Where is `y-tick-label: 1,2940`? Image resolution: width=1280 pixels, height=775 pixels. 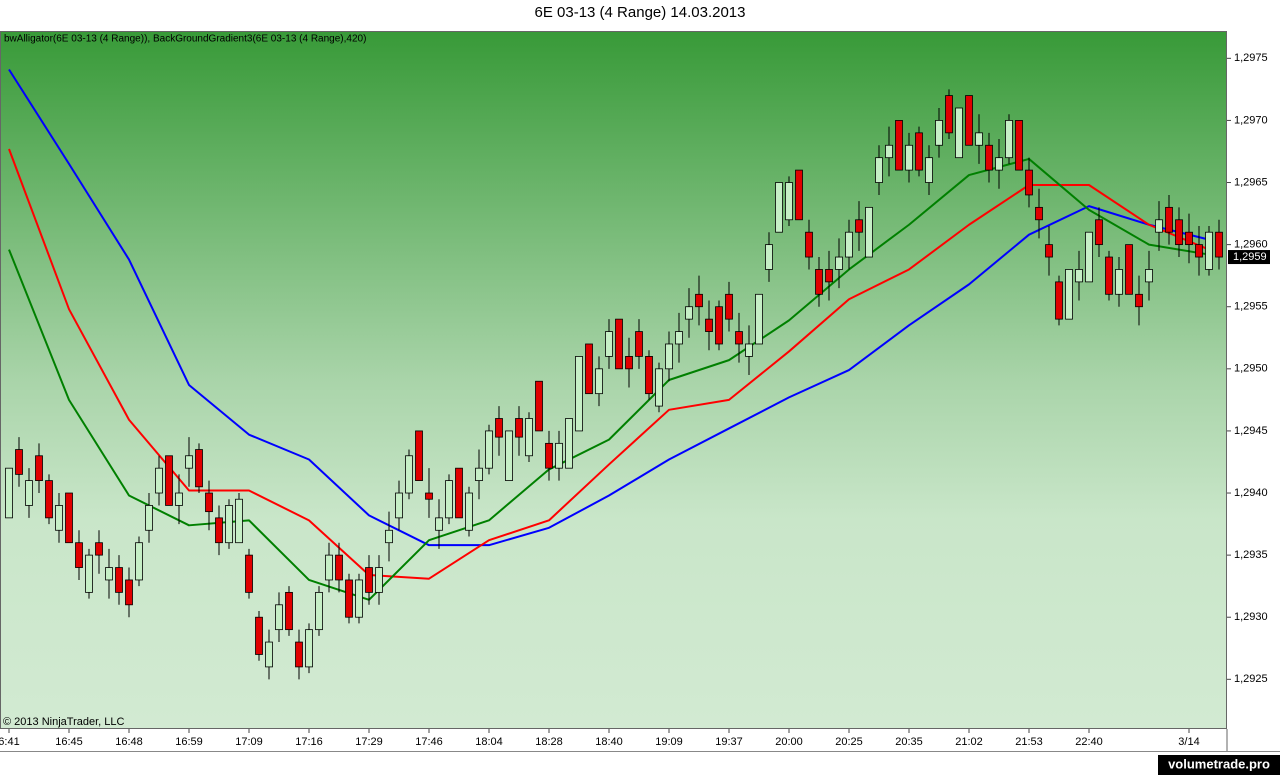
y-tick-label: 1,2940 is located at coordinates (1251, 493).